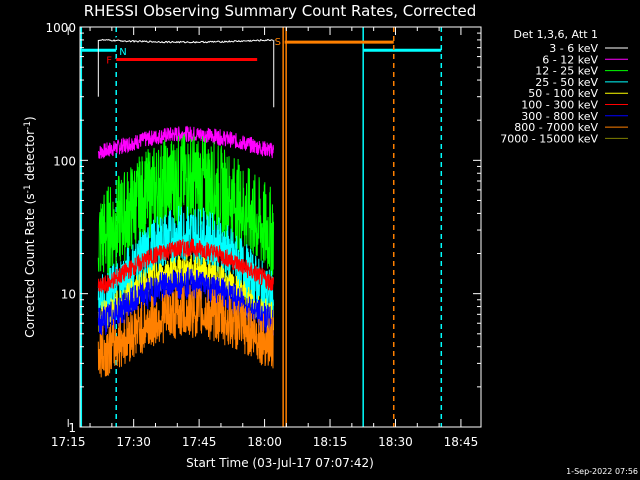  I want to click on legend-label: 300 - 800 keV, so click(559, 116).